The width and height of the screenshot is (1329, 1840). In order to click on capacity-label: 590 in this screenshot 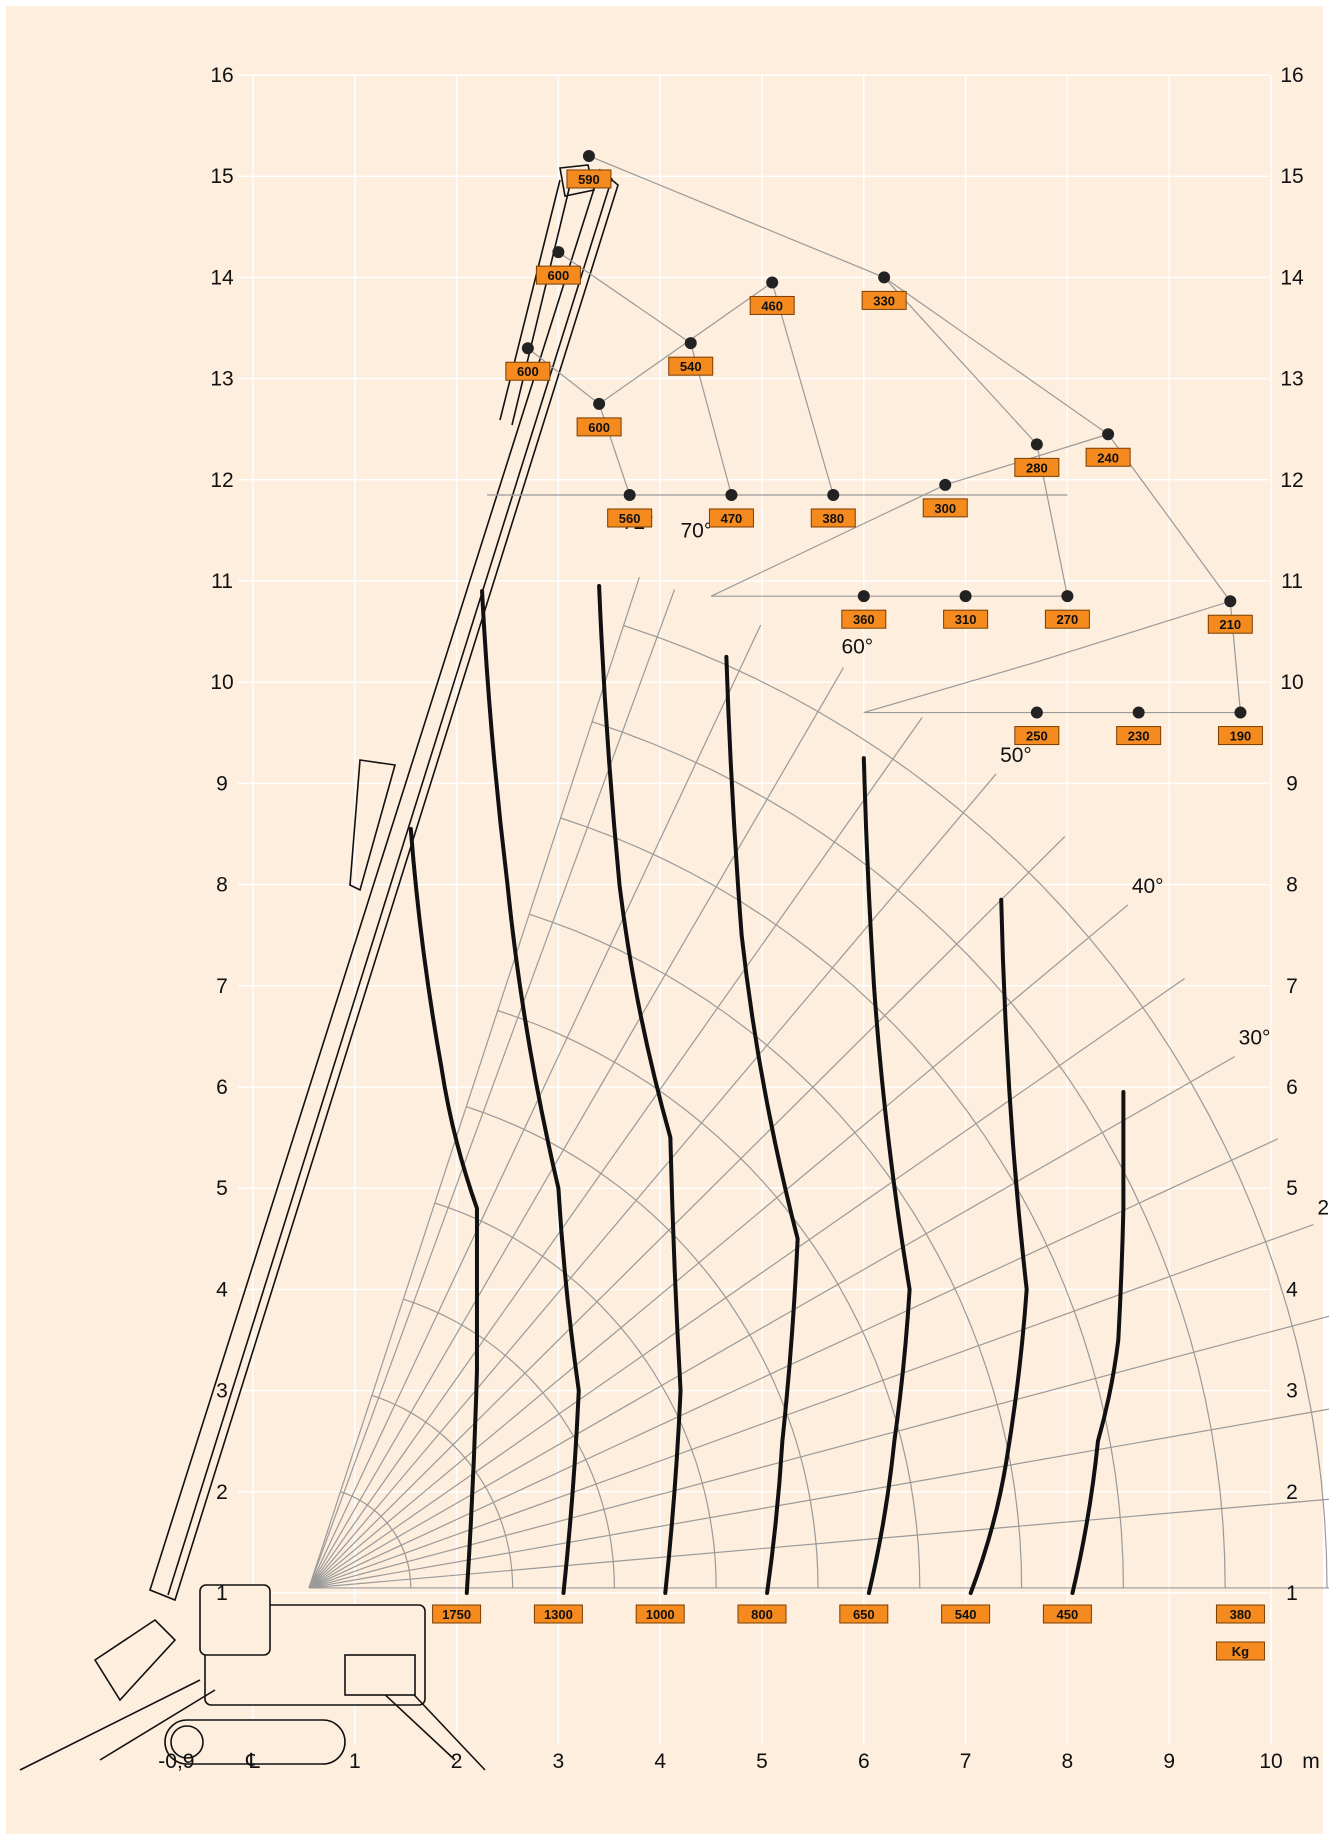, I will do `click(589, 179)`.